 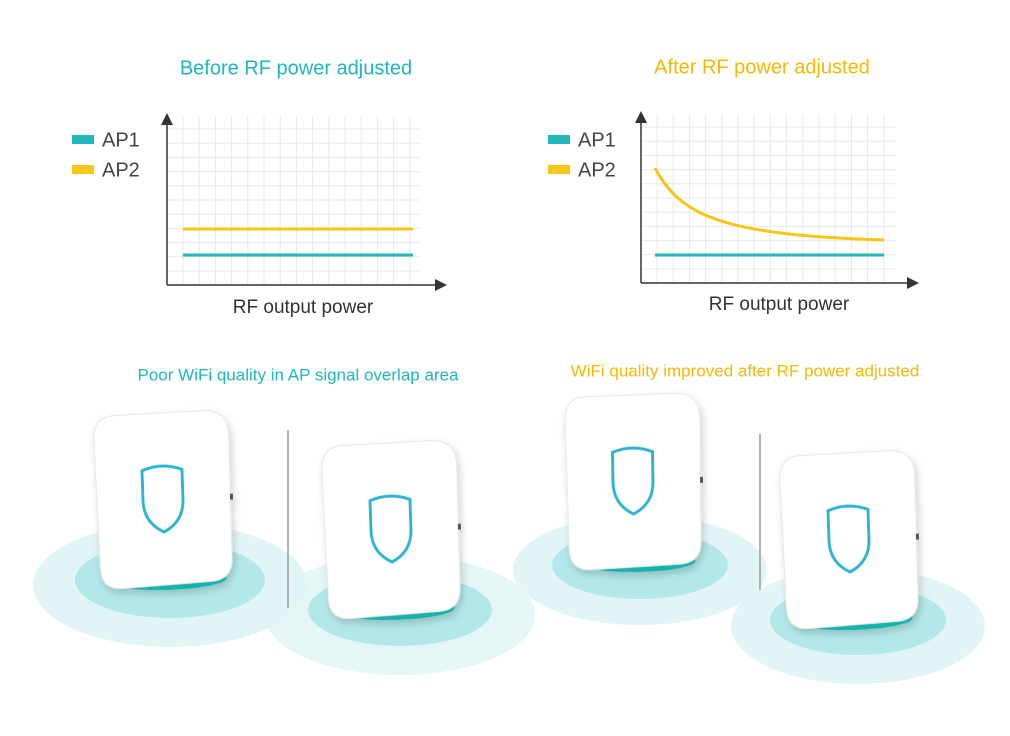 What do you see at coordinates (296, 68) in the screenshot?
I see `chart-title: Before RF power adjusted` at bounding box center [296, 68].